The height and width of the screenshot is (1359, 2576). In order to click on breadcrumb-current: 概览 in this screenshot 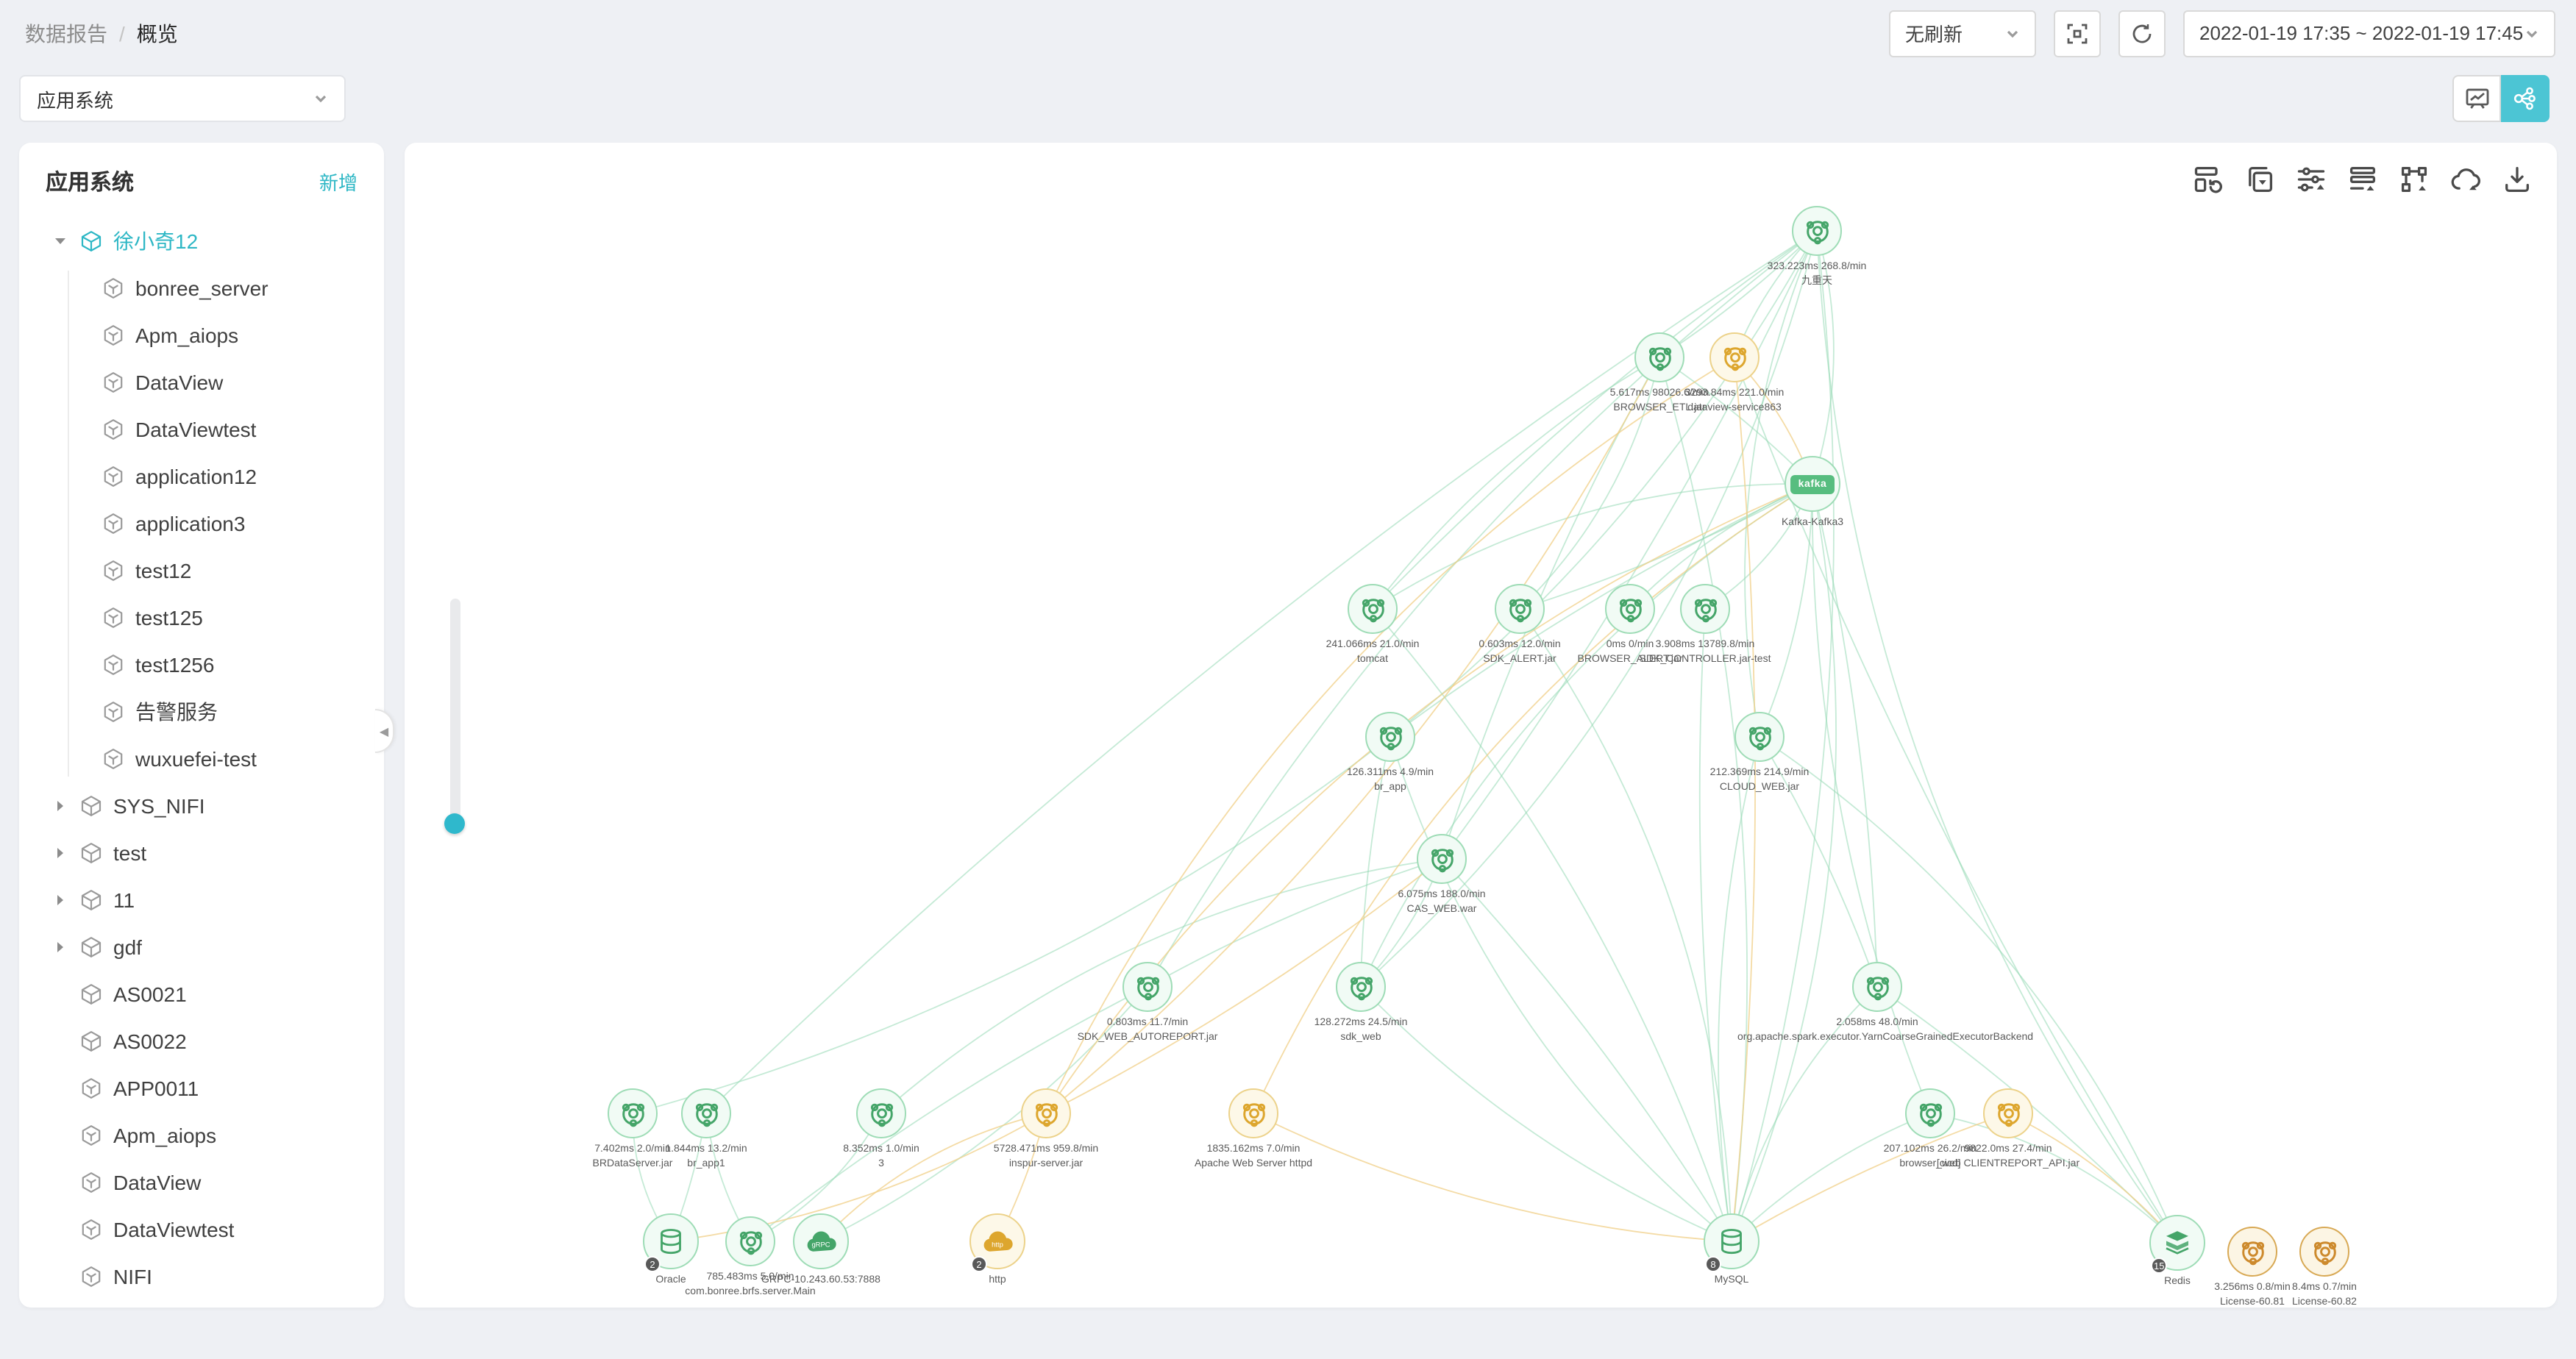, I will do `click(157, 33)`.